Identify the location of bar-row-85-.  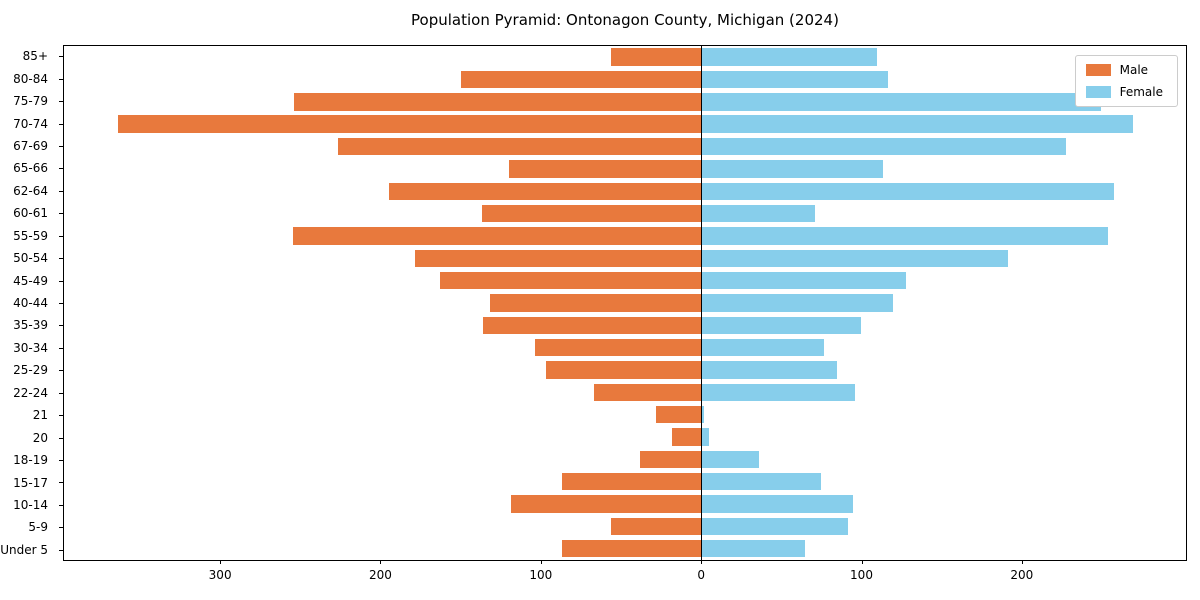
(625, 57).